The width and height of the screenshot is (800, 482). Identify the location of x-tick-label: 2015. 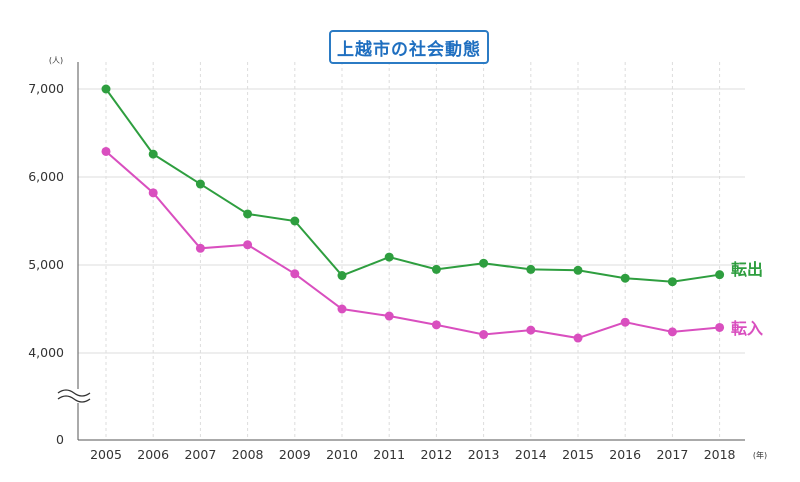
(578, 454).